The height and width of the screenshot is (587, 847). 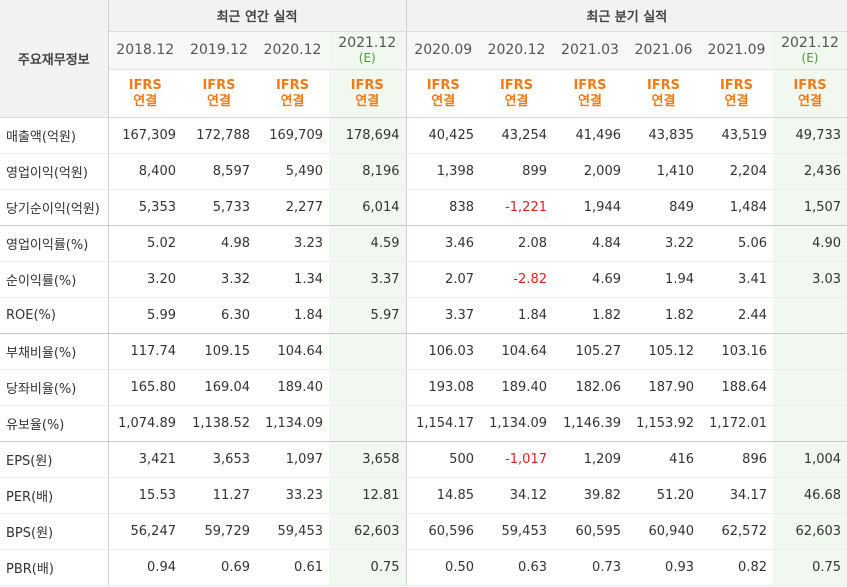 I want to click on value-cell: 15.53, so click(x=145, y=495).